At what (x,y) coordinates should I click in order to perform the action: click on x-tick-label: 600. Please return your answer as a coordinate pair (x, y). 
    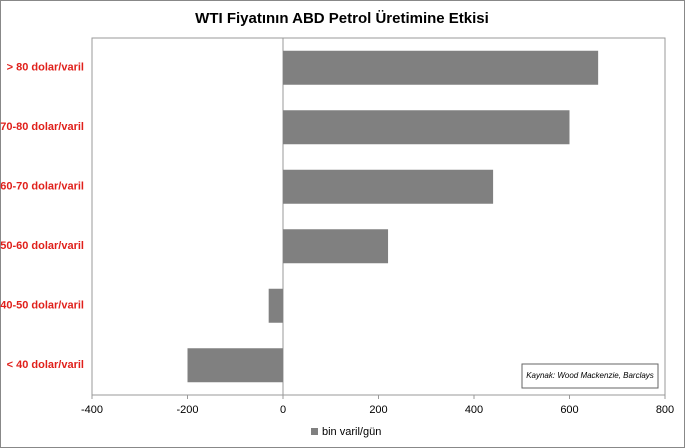
    Looking at the image, I should click on (569, 410).